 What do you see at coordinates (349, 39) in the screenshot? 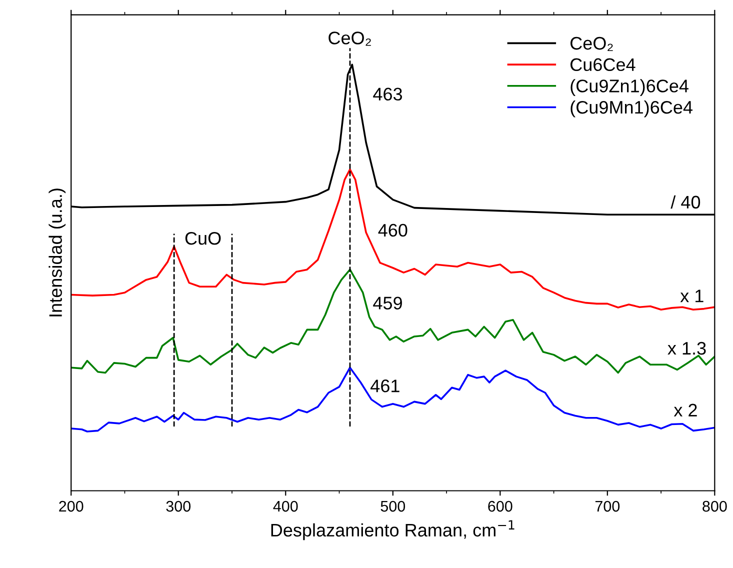
I see `text: CeO₂` at bounding box center [349, 39].